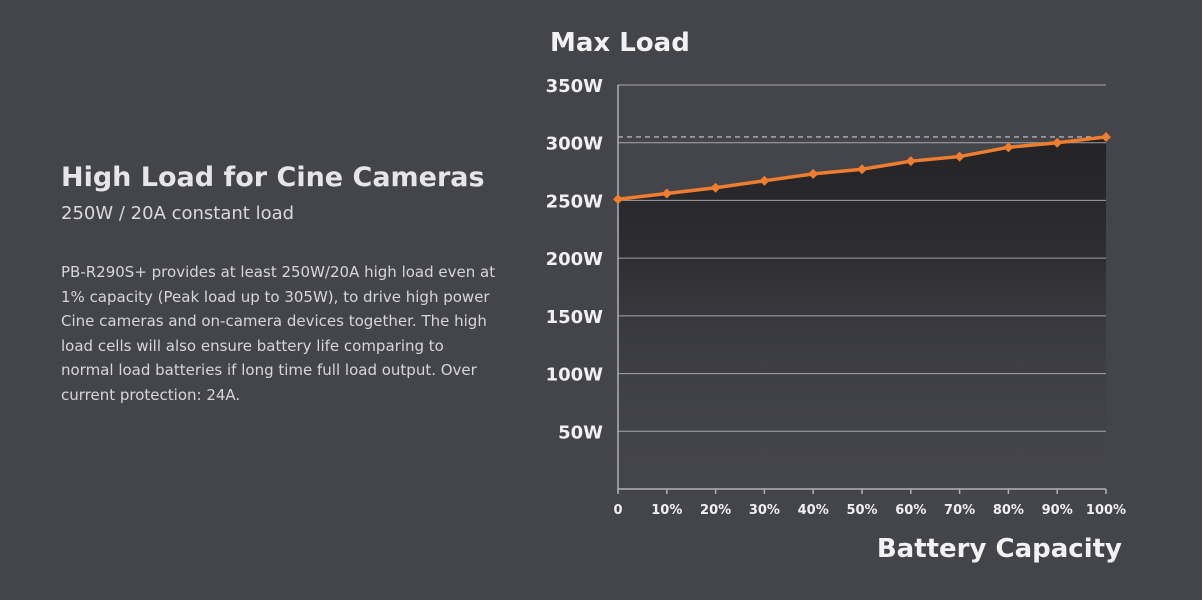 Image resolution: width=1202 pixels, height=600 pixels. I want to click on x-tick-label: 100%, so click(1106, 510).